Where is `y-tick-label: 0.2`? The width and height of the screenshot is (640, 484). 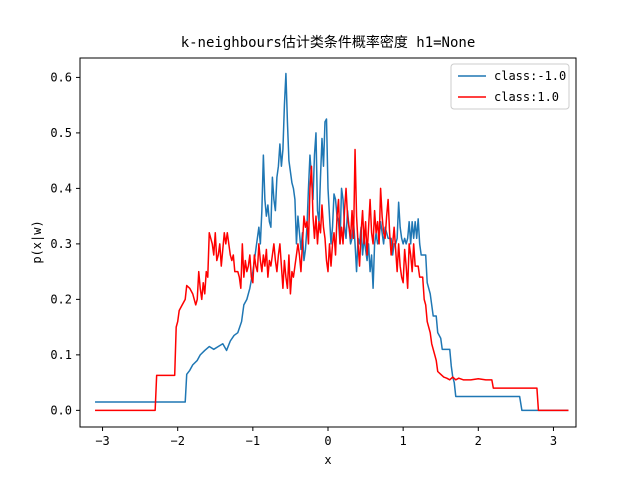 y-tick-label: 0.2 is located at coordinates (61, 299).